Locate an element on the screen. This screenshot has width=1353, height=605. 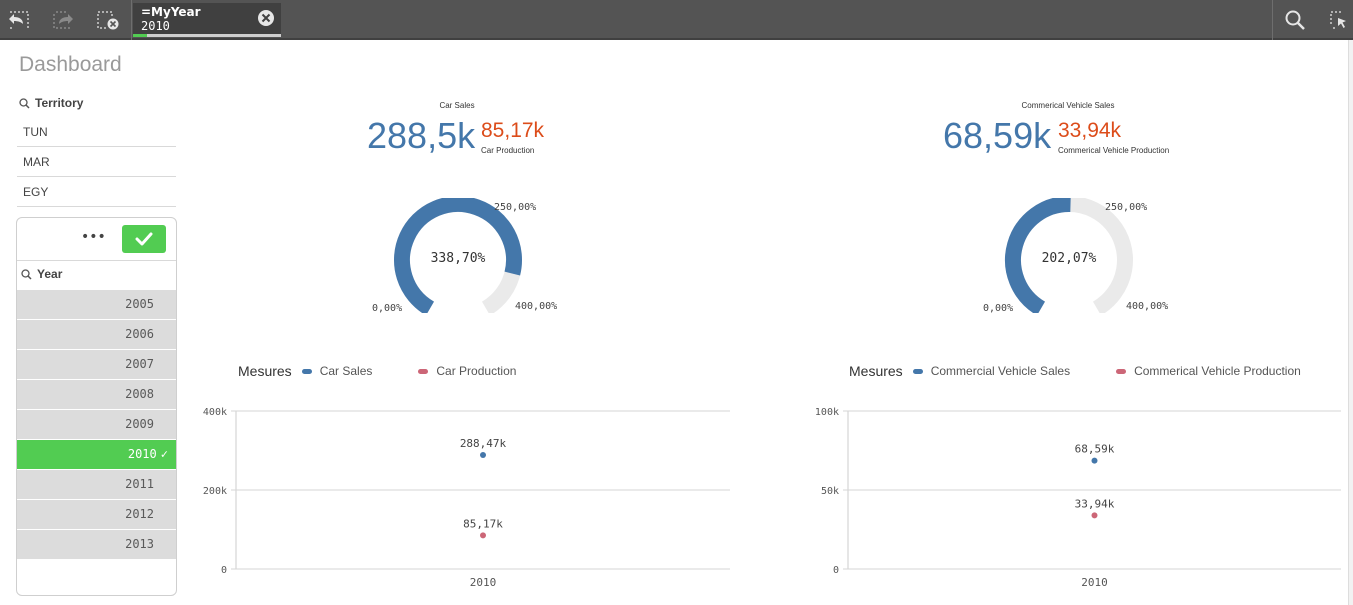
year-list-item: 2013 is located at coordinates (96, 544).